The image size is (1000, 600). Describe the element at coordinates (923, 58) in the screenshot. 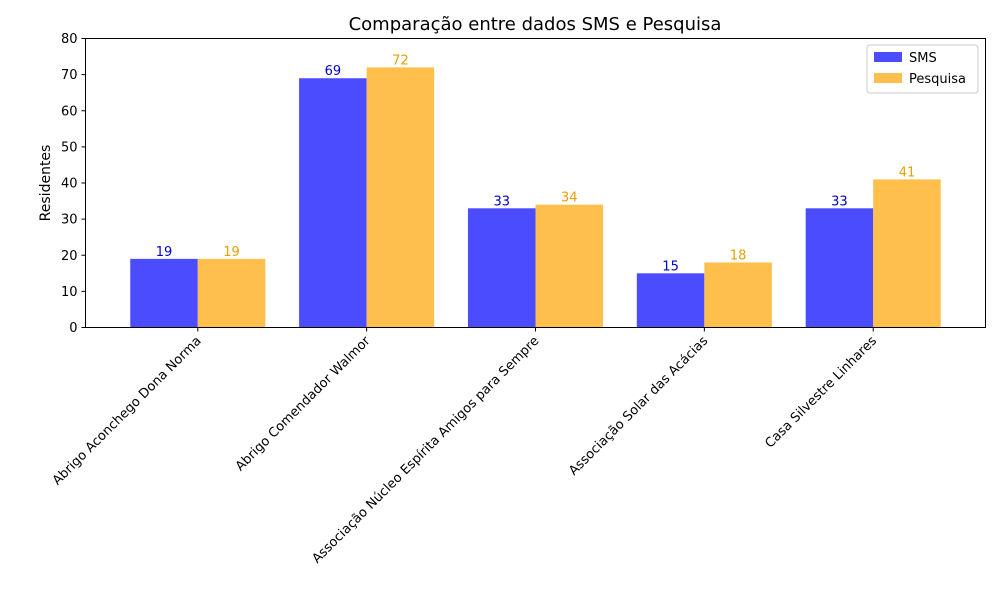

I see `legend-label-sms: SMS` at that location.